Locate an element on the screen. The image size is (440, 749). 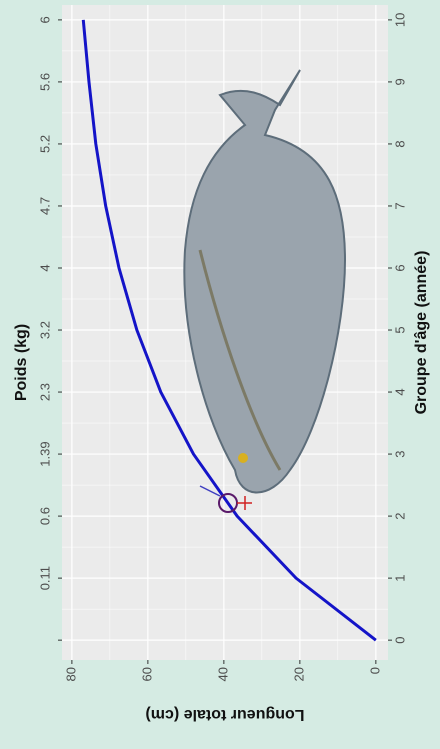
x2-tick-label: 5.2 is located at coordinates (44, 144).